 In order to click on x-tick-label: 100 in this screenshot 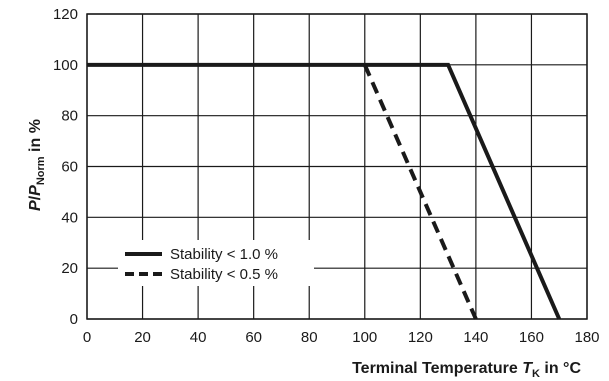, I will do `click(364, 337)`.